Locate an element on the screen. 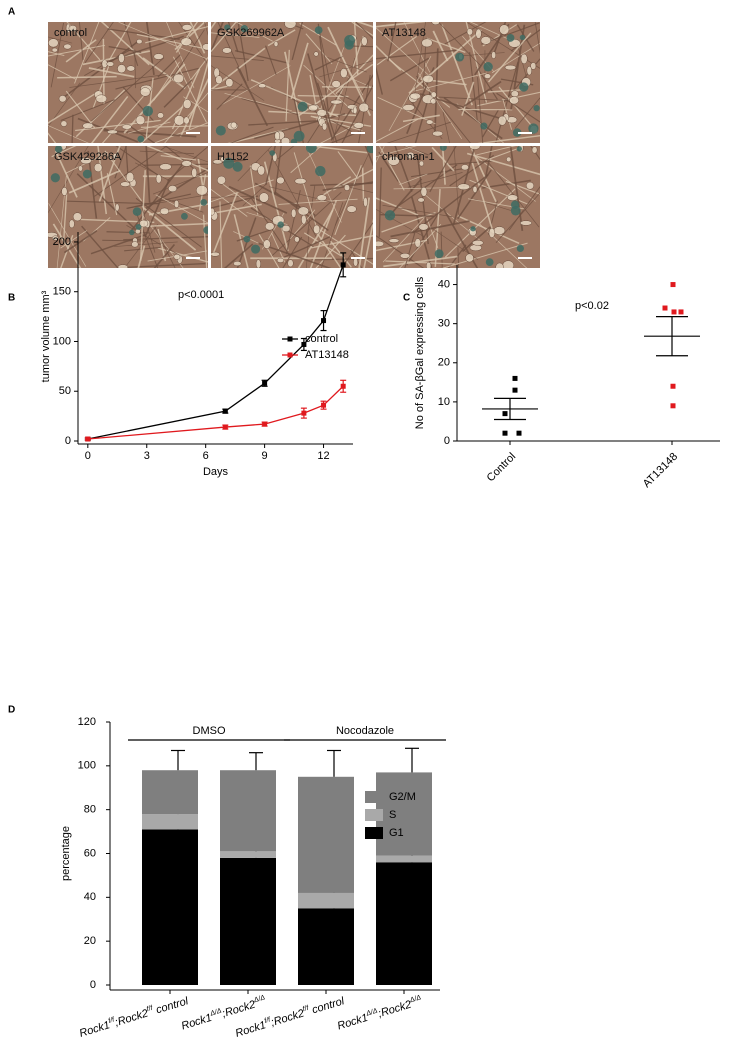  x-tick-label: Rock1f/f;Rock2f/f control is located at coordinates (134, 1016).